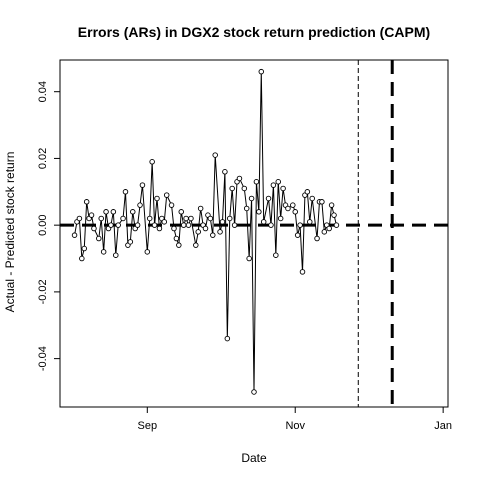 The width and height of the screenshot is (480, 480). What do you see at coordinates (43, 291) in the screenshot?
I see `y-tick-label-1: -0.02` at bounding box center [43, 291].